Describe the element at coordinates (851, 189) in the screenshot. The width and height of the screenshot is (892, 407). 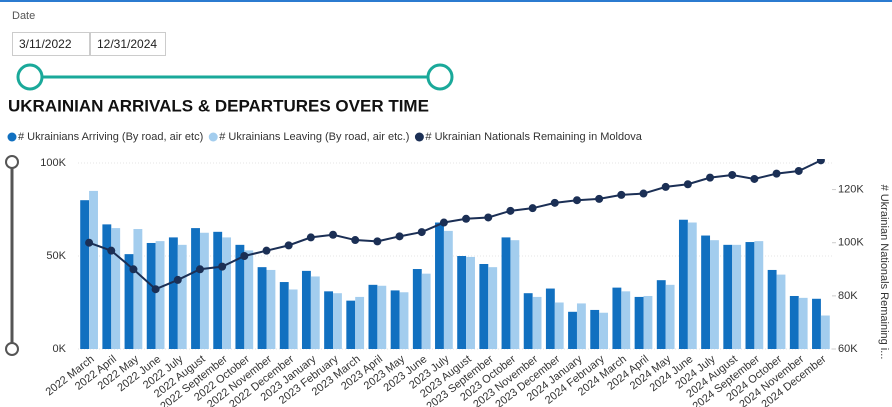
I see `y2-tick-label: 120K` at that location.